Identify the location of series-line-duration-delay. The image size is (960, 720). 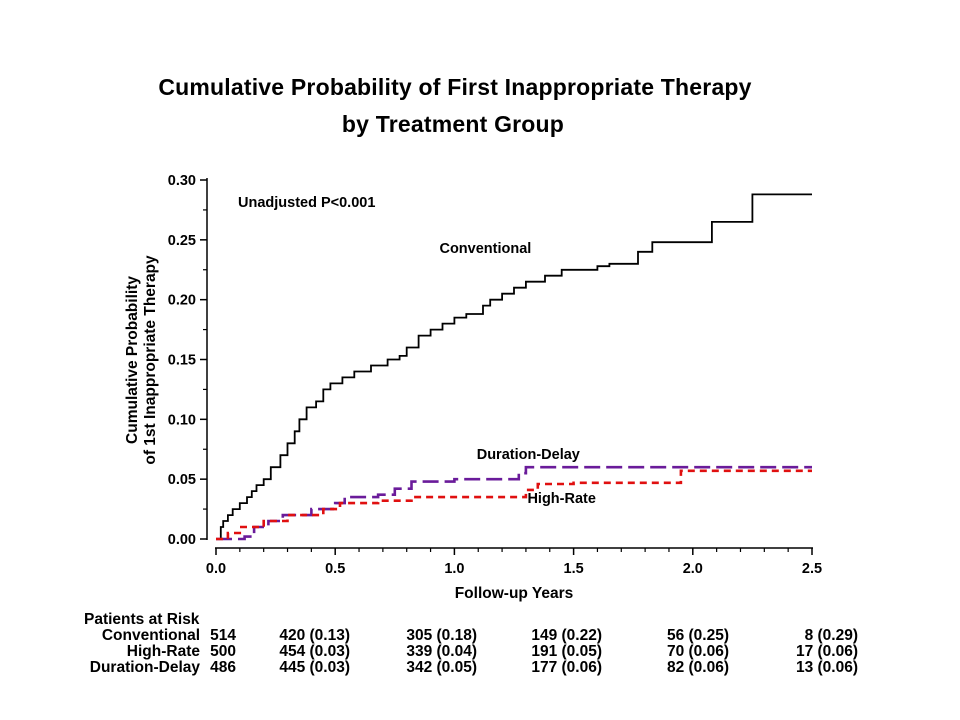
(514, 503).